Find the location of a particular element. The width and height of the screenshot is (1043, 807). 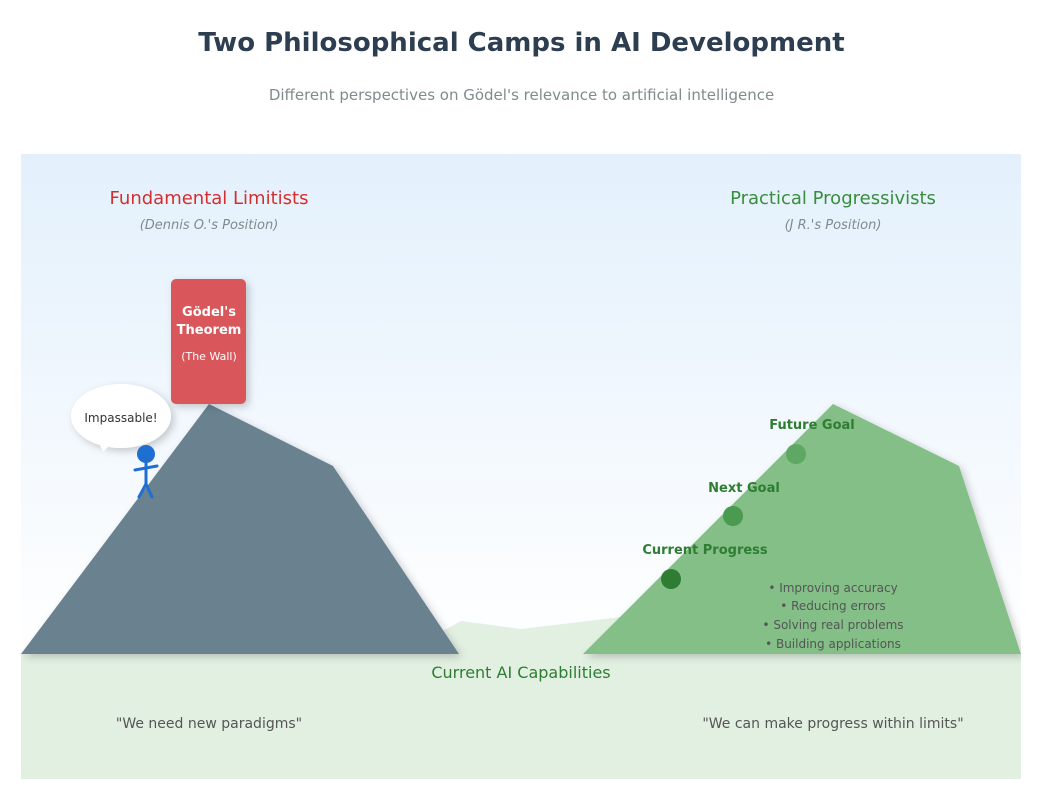

wall-subtitle: (The Wall) is located at coordinates (209, 356).